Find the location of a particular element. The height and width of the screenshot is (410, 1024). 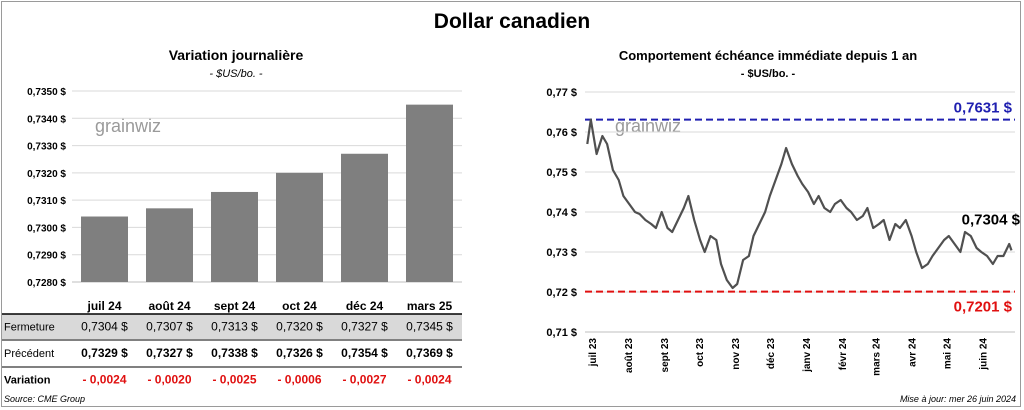

left-chart-subtitle: - $US/bo. - is located at coordinates (236, 74).